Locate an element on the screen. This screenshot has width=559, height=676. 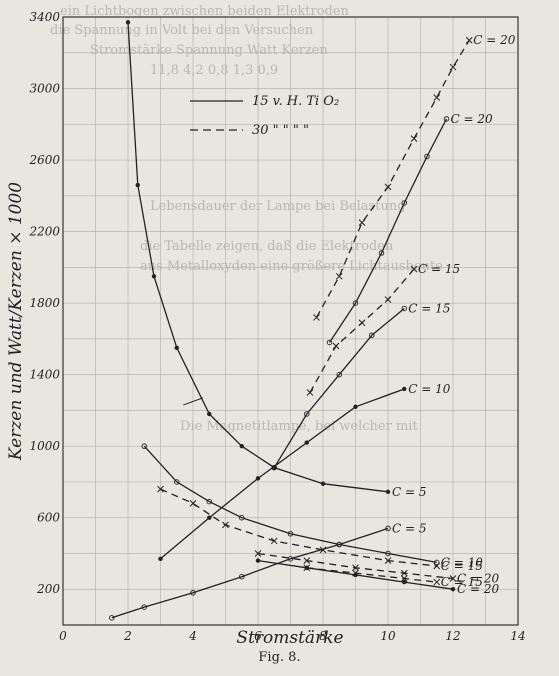
series-9: C = 15 is located at coordinates (320, 529).